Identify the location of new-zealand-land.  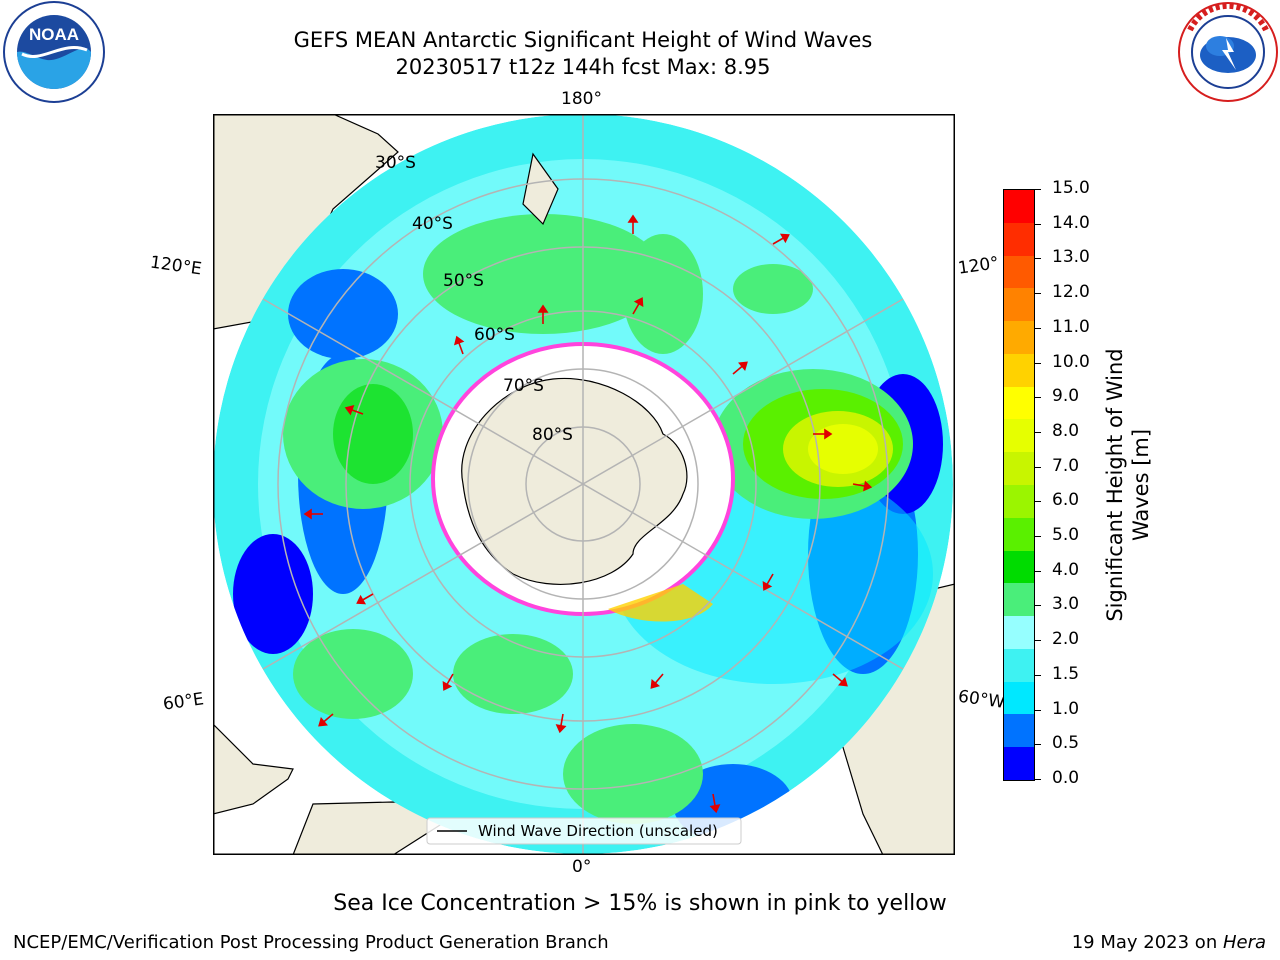
(540, 189).